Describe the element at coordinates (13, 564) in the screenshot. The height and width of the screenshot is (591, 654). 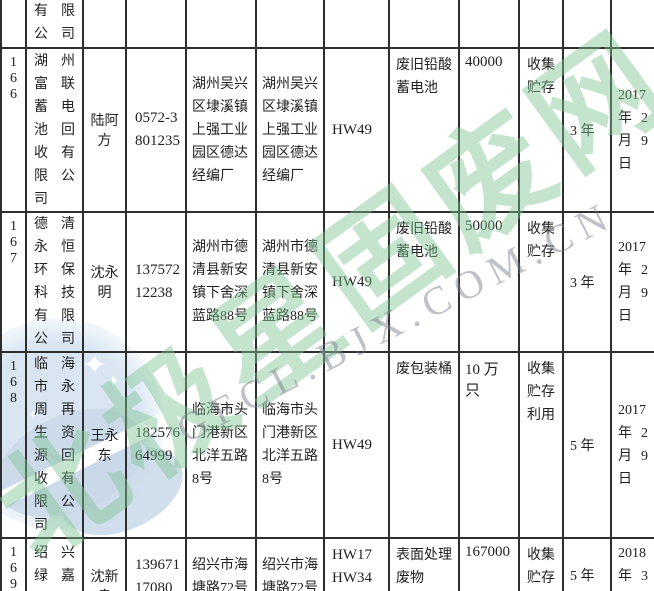
I see `cell-row-number: 169` at that location.